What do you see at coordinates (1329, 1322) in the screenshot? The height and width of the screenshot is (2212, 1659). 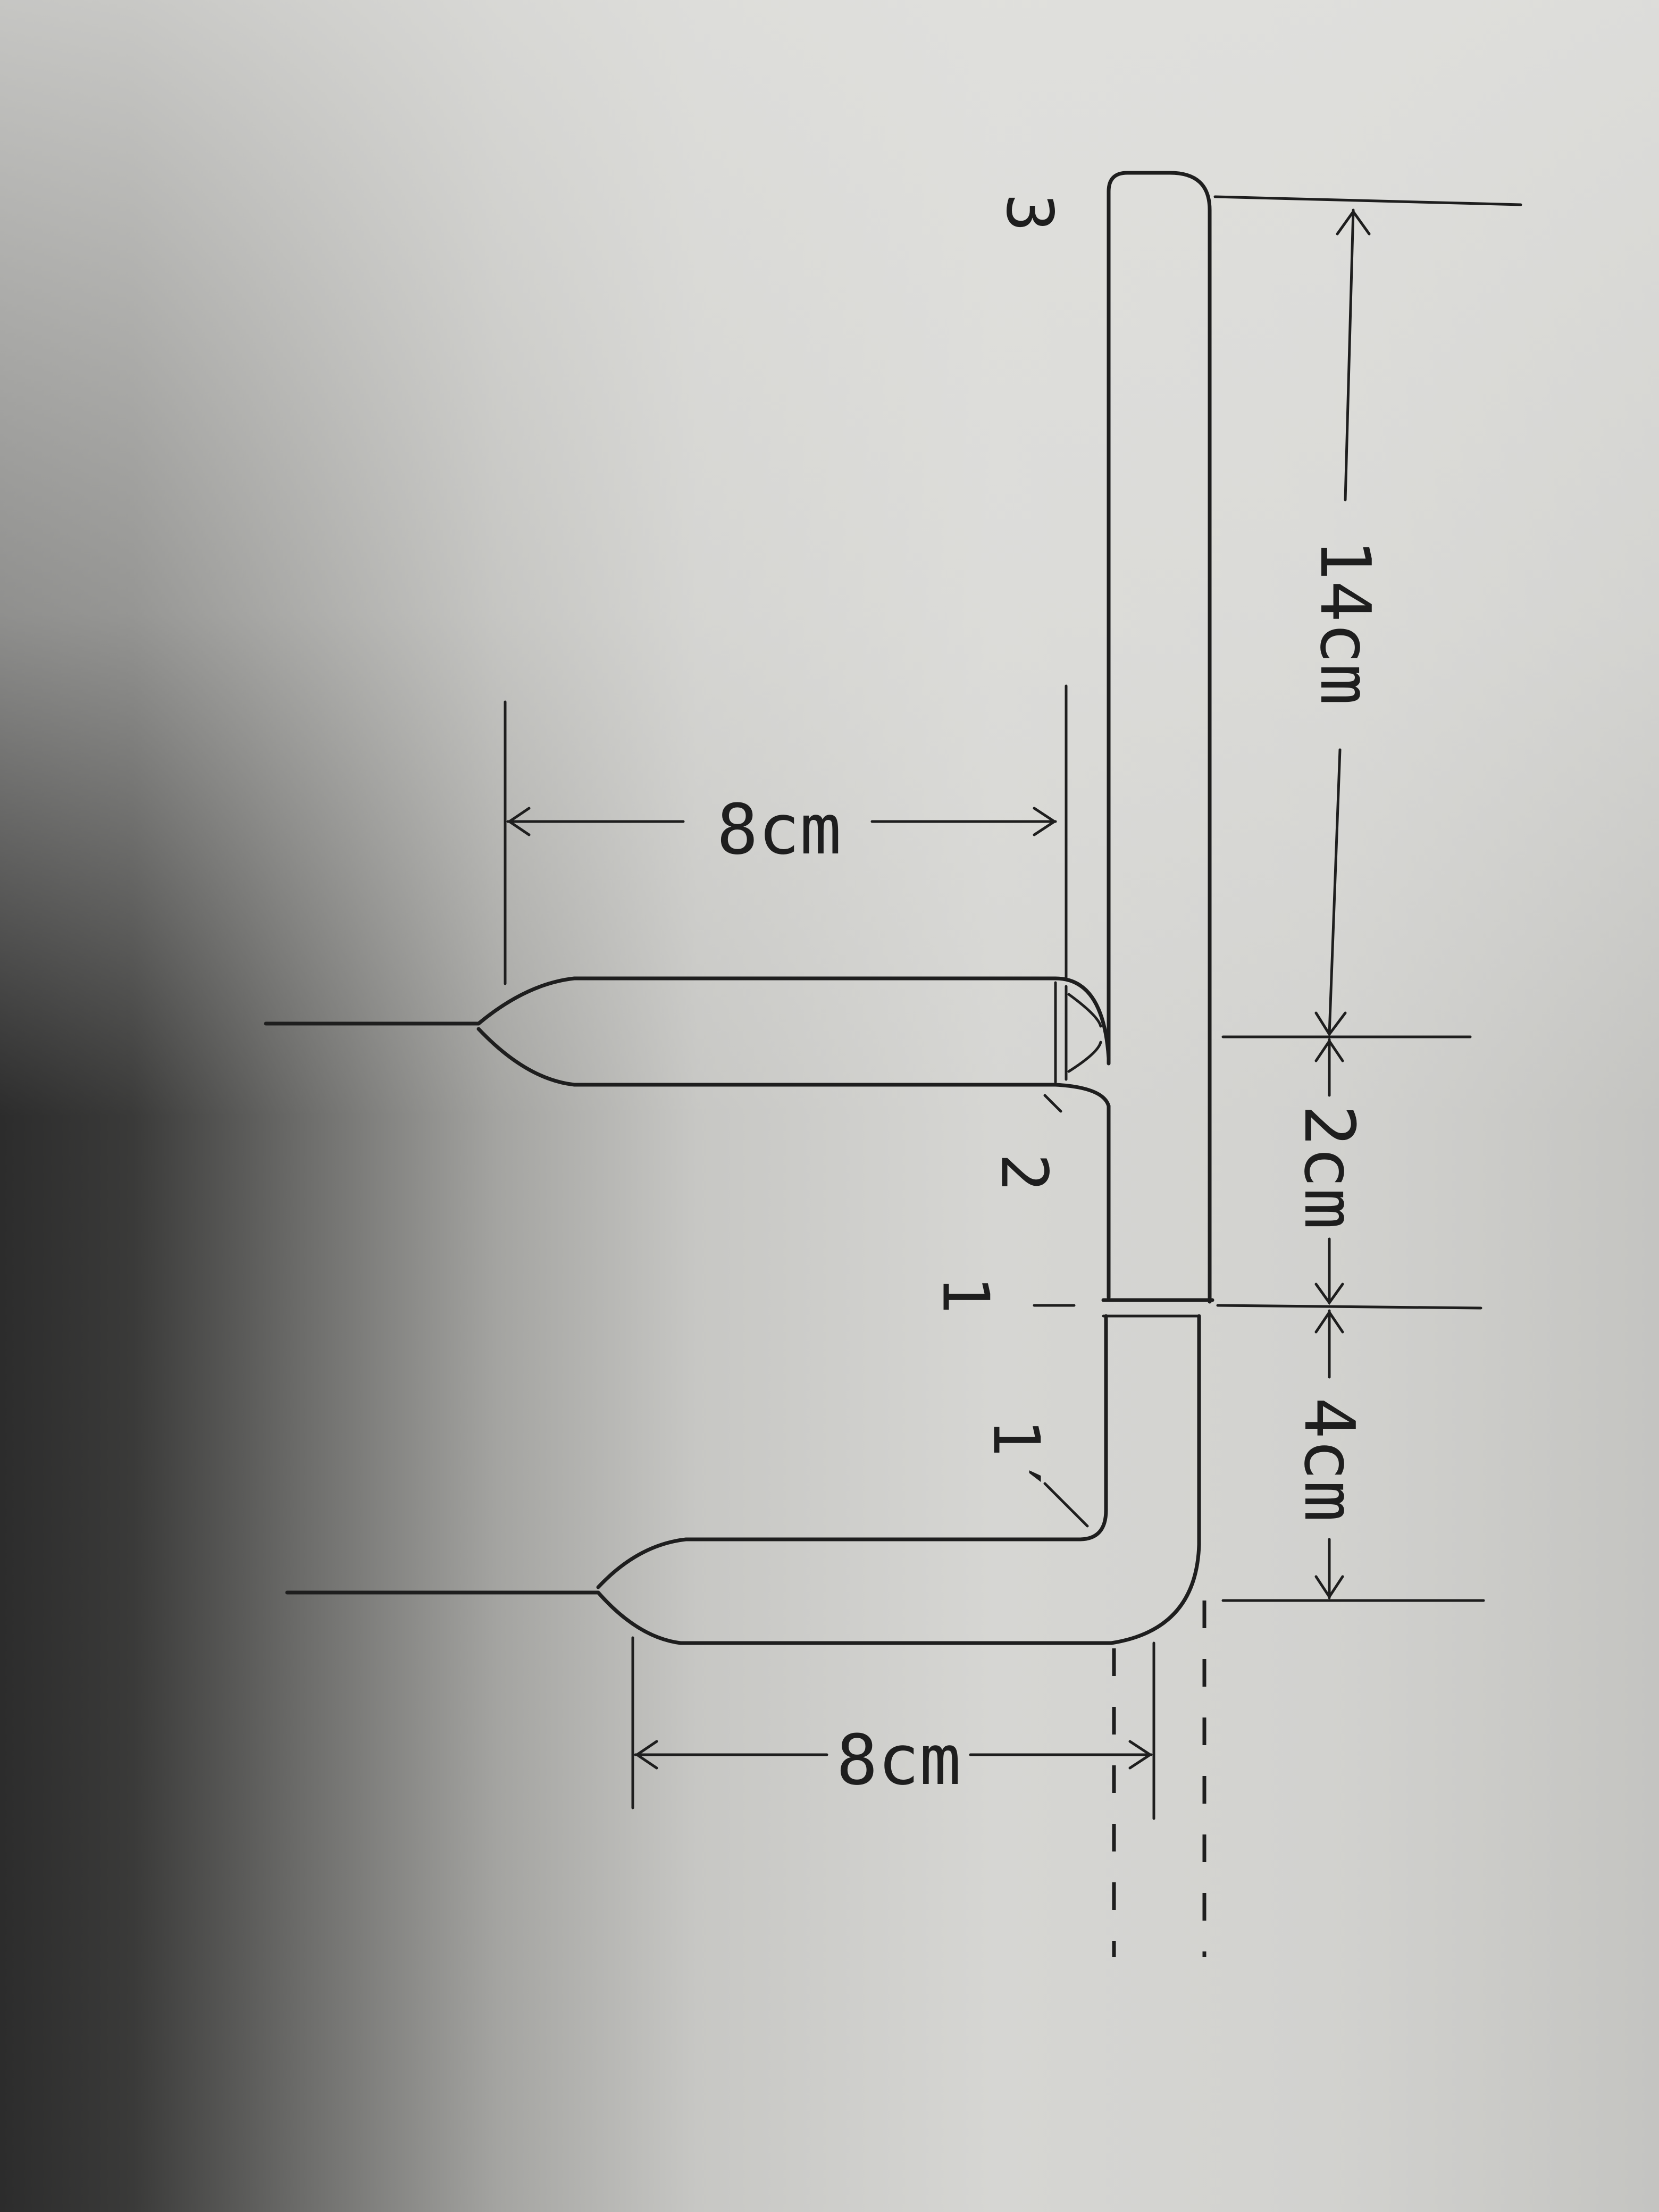 I see `arrow-4cm-top` at bounding box center [1329, 1322].